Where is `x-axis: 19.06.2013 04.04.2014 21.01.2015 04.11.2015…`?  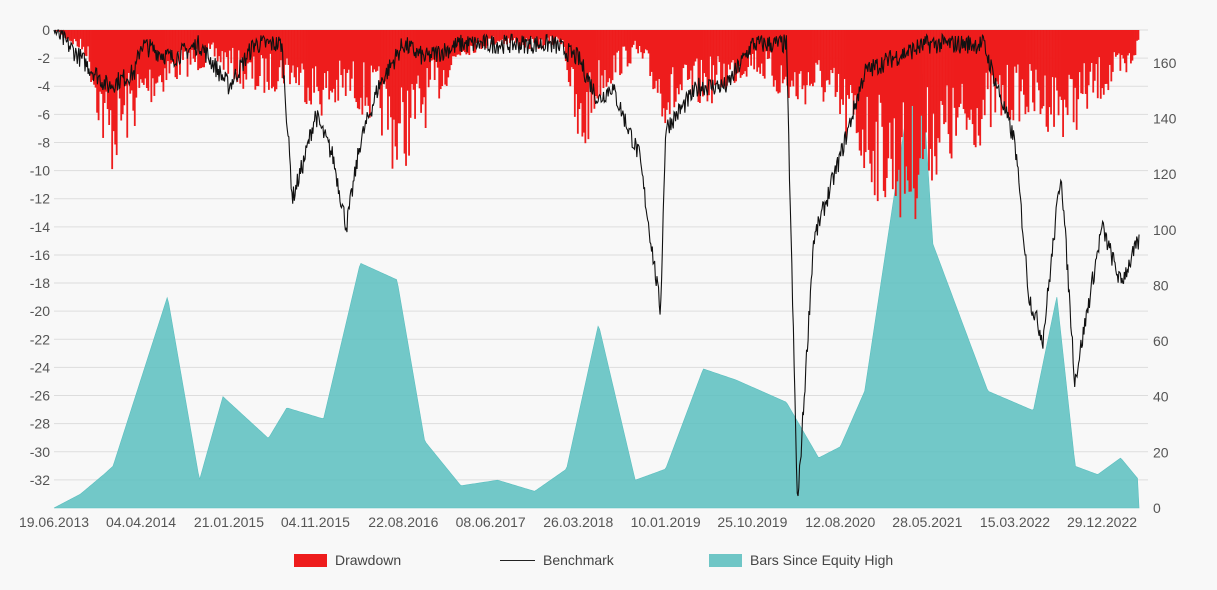
x-axis: 19.06.2013 04.04.2014 21.01.2015 04.11.2015… is located at coordinates (578, 522).